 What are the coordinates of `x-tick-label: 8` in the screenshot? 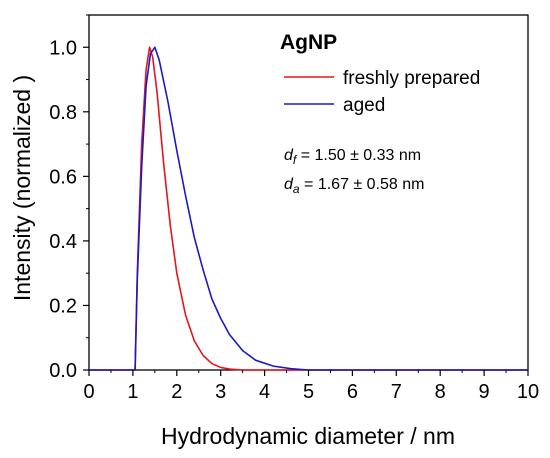 It's located at (440, 392).